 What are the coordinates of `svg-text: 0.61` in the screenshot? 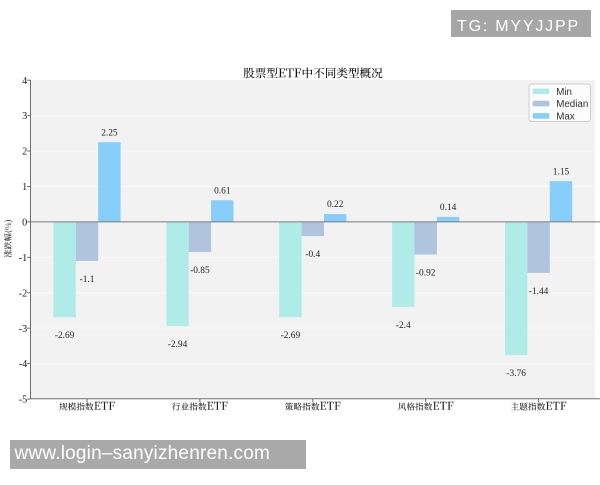 It's located at (222, 191).